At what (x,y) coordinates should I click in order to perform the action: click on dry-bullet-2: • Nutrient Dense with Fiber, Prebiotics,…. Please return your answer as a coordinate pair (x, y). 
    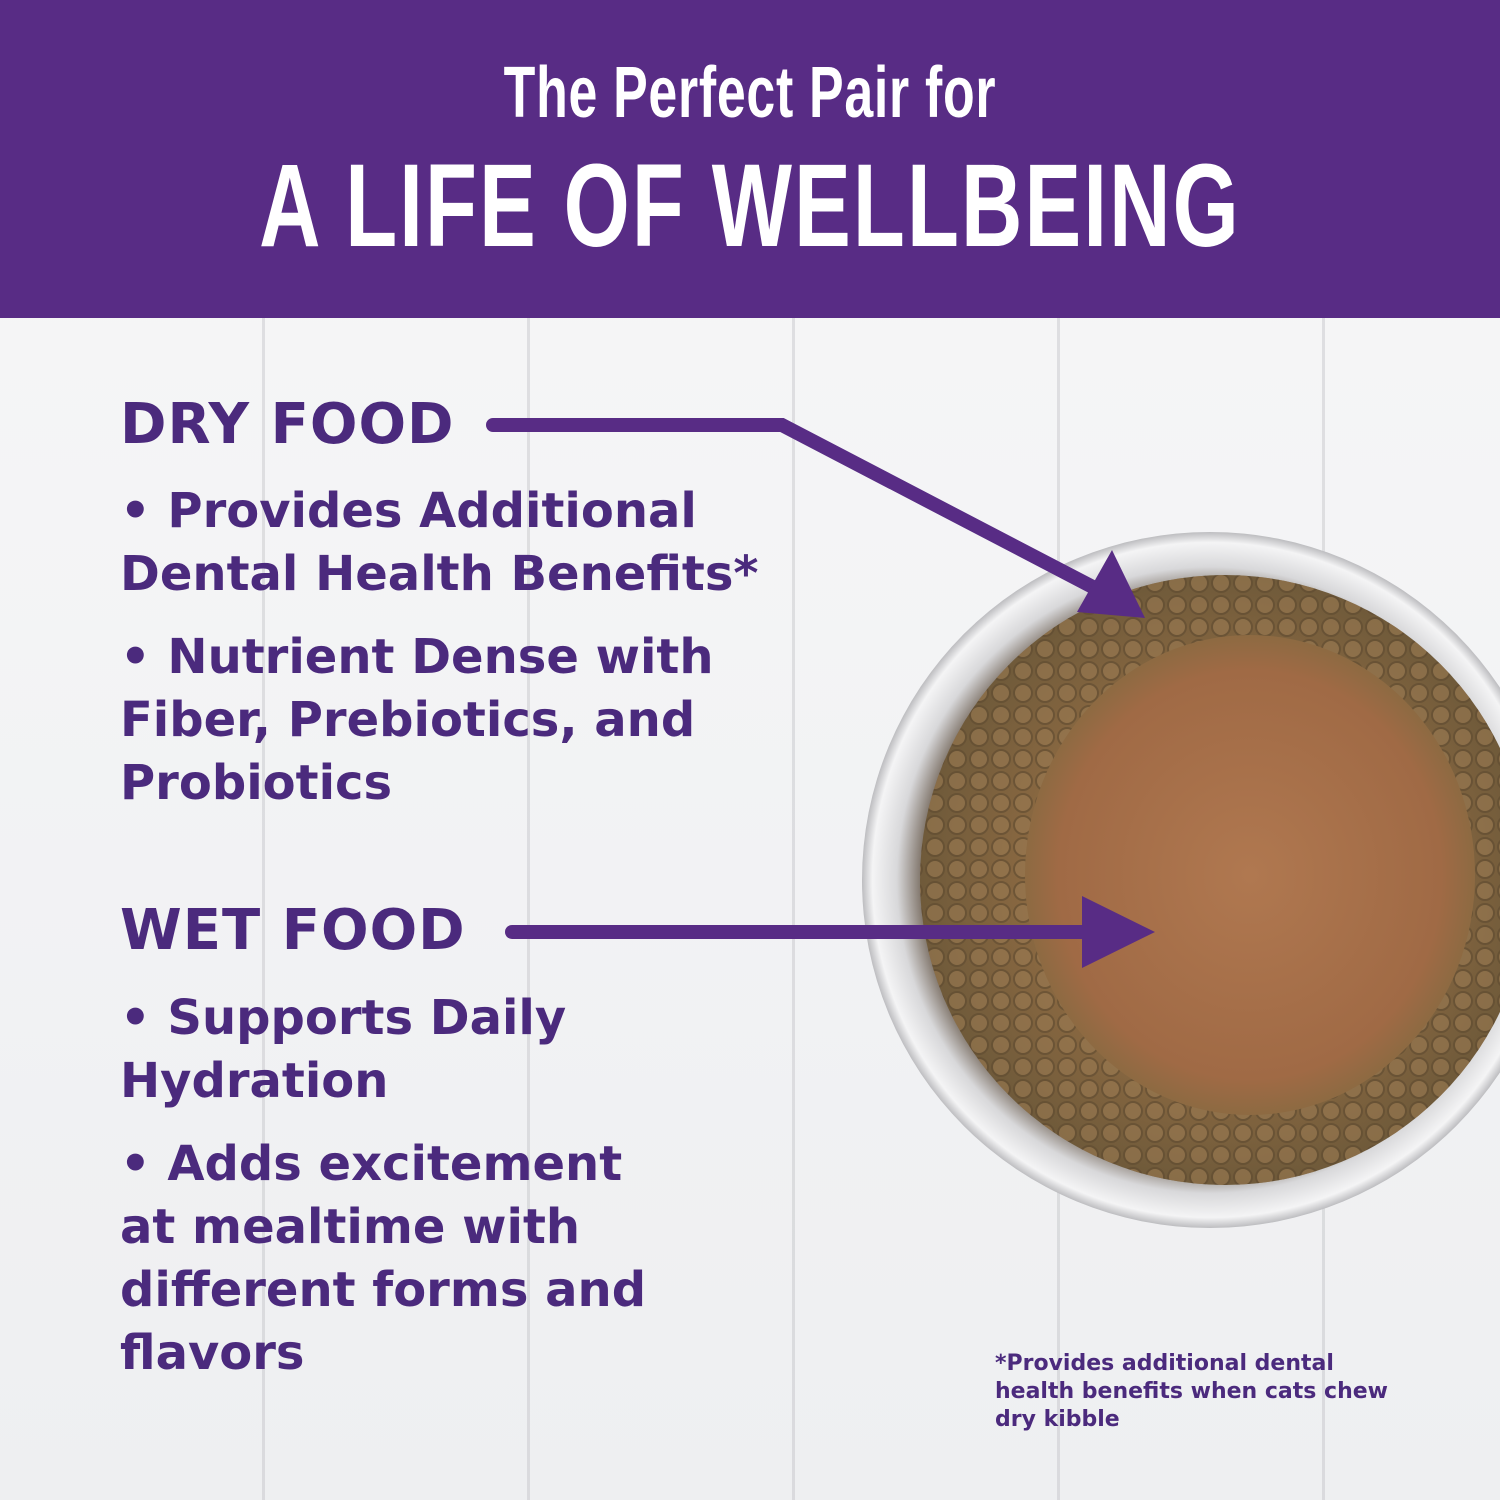
    Looking at the image, I should click on (417, 720).